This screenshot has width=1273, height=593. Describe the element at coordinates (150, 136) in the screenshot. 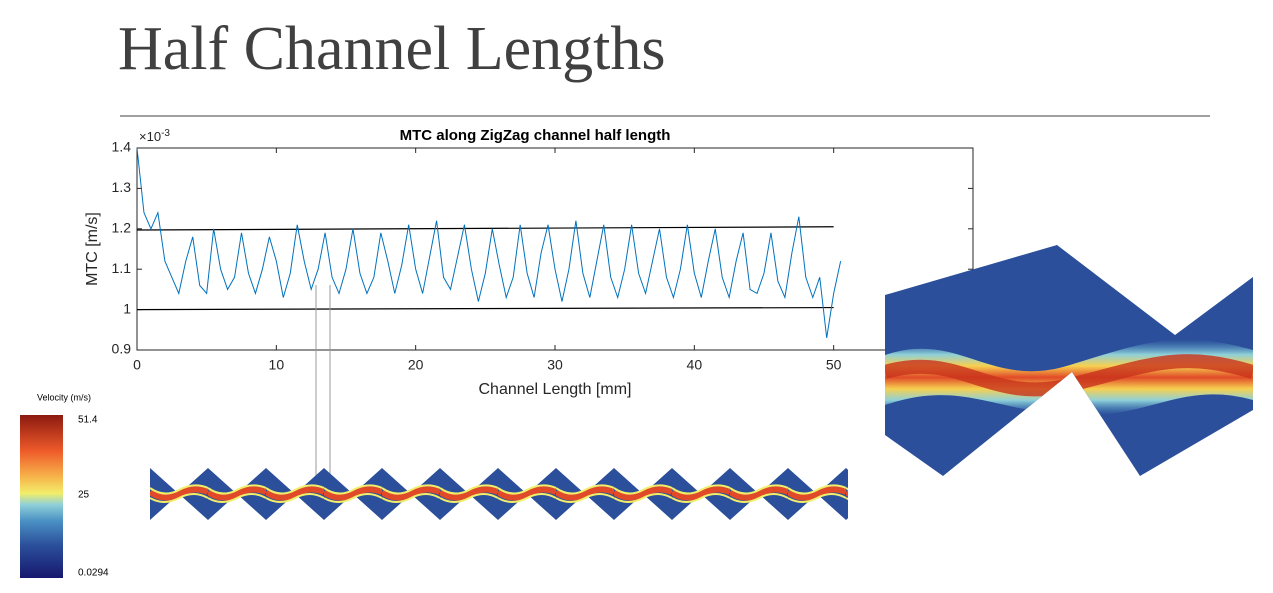

I see `multiplier-base: ×10` at that location.